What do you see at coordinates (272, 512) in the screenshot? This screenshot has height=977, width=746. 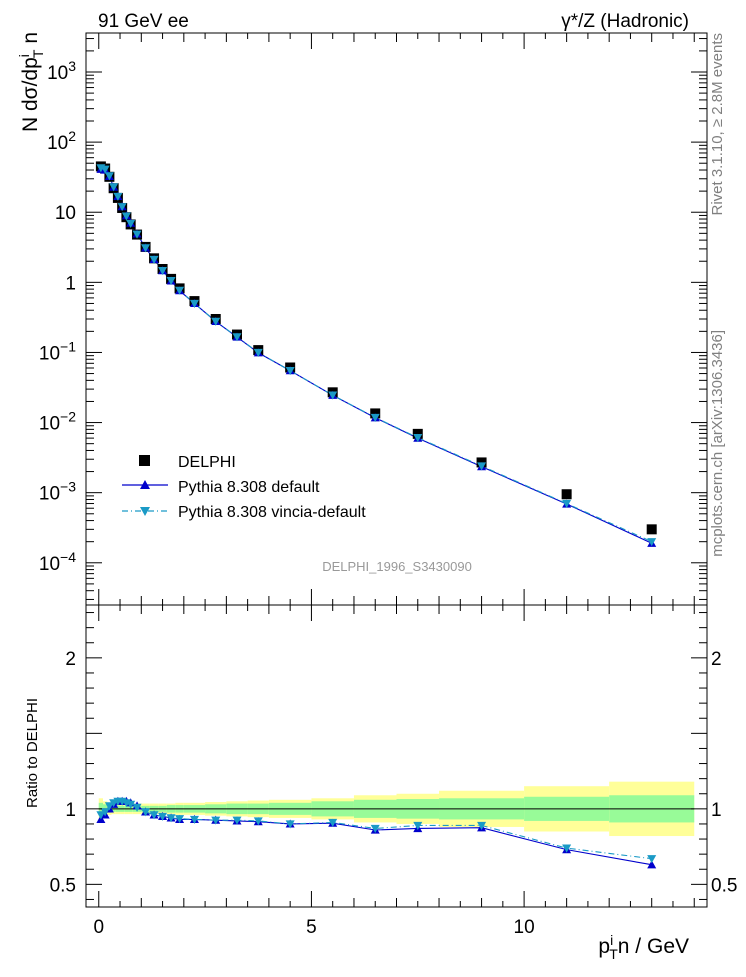 I see `legend-label-mc2: Pythia 8.308 vincia-default` at bounding box center [272, 512].